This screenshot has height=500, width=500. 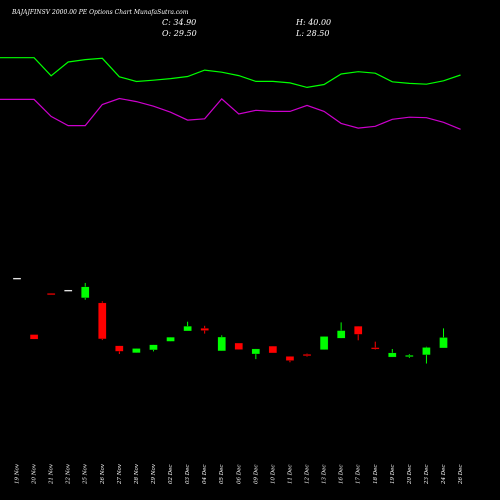 I want to click on x-tick-label: 26 Dec, so click(x=461, y=475).